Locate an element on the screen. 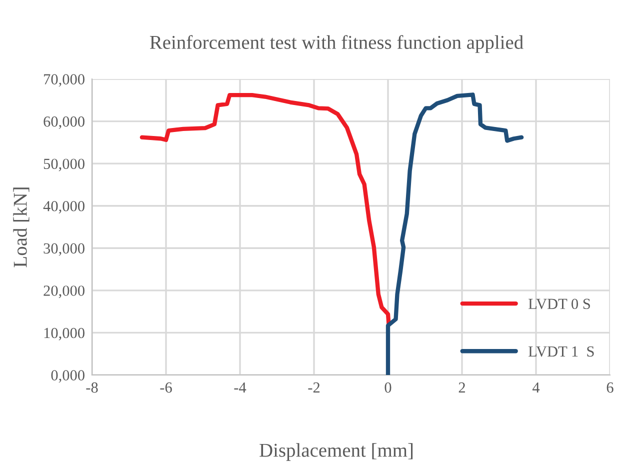 This screenshot has height=476, width=629. x-tick-label: -2 is located at coordinates (314, 387).